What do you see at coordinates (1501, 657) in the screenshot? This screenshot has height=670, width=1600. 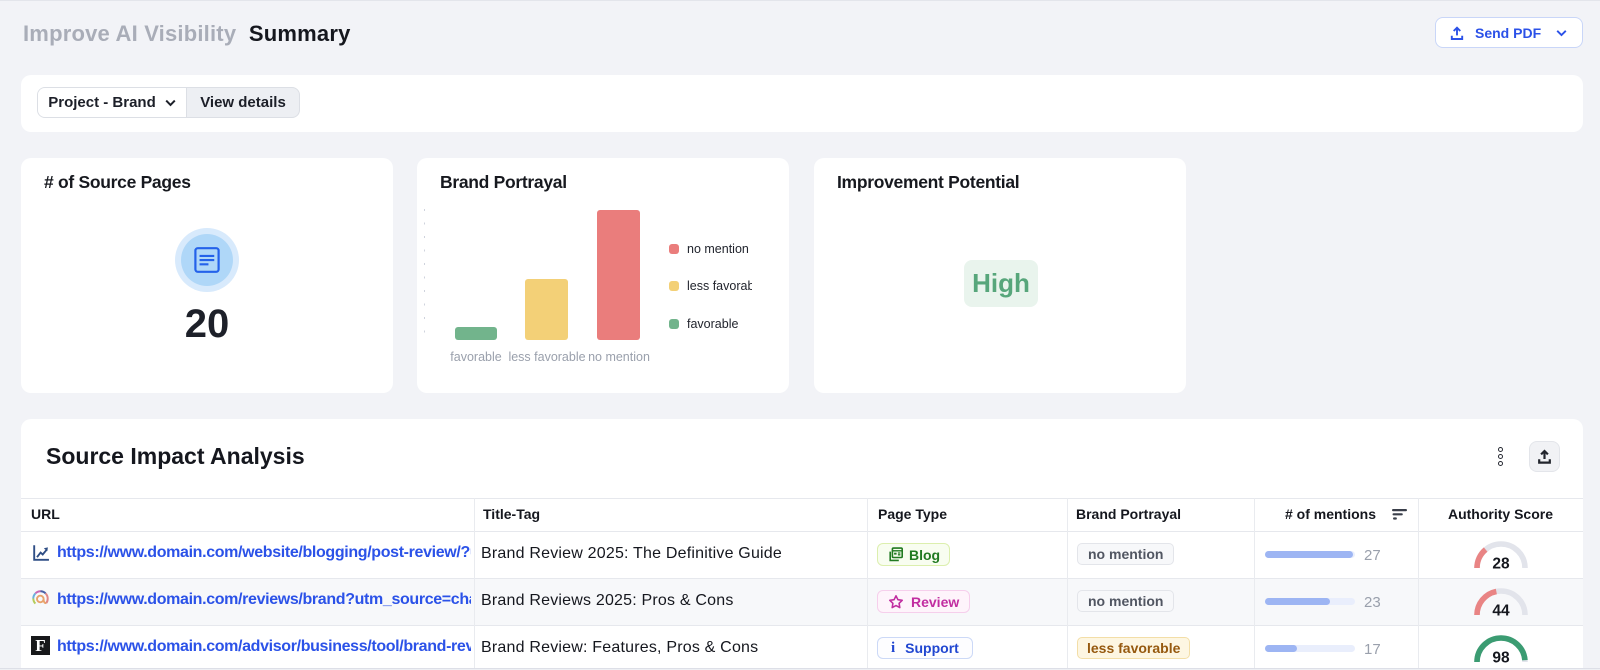 I see `svg-text: 98` at bounding box center [1501, 657].